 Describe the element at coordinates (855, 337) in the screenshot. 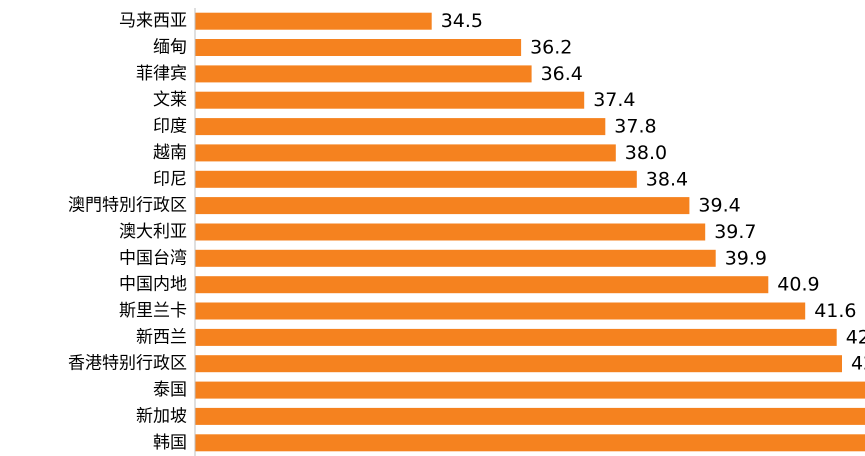

I see `value-label: 42.2` at that location.